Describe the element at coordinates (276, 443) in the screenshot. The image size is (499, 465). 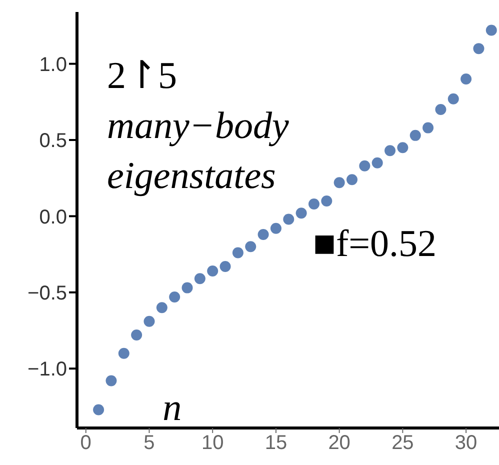
I see `x-tick-label: 15` at that location.